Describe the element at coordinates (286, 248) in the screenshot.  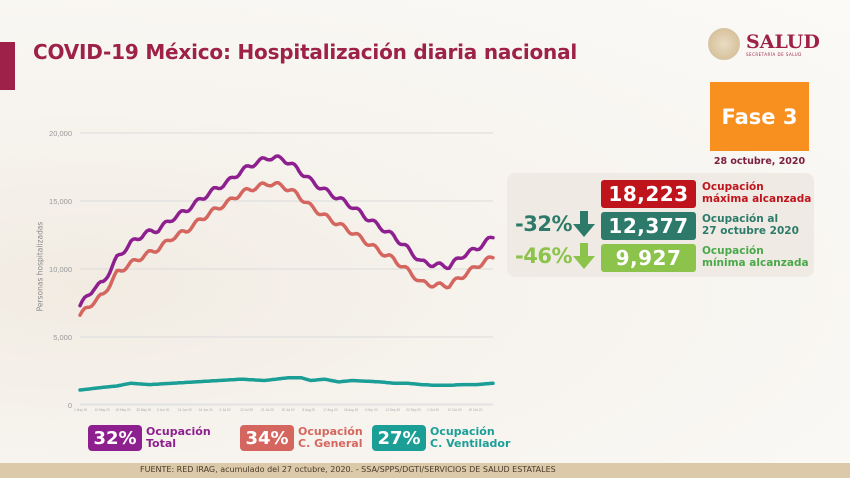
I see `series-line-ocupaci-n-c-general` at that location.